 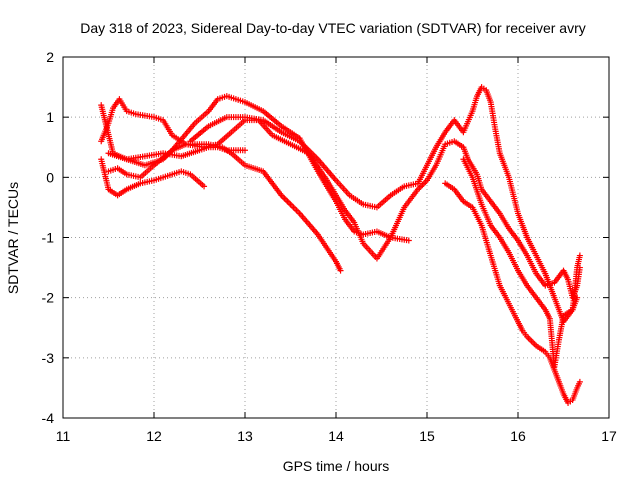 What do you see at coordinates (153, 177) in the screenshot?
I see `series-track-a` at bounding box center [153, 177].